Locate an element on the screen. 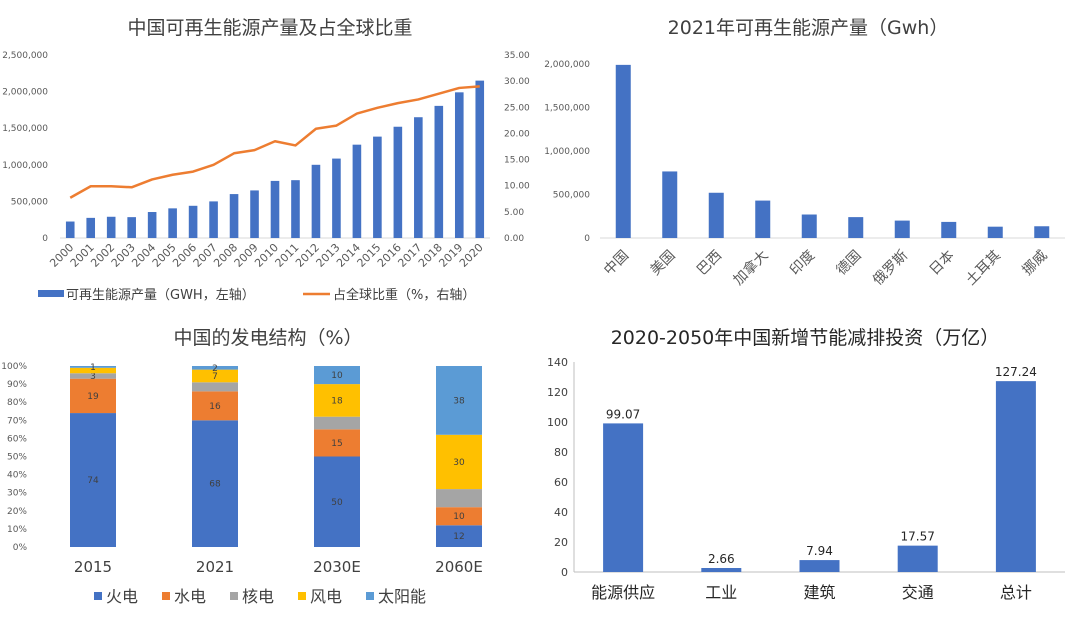 The image size is (1080, 631). chart3-data-label: 38 is located at coordinates (459, 401).